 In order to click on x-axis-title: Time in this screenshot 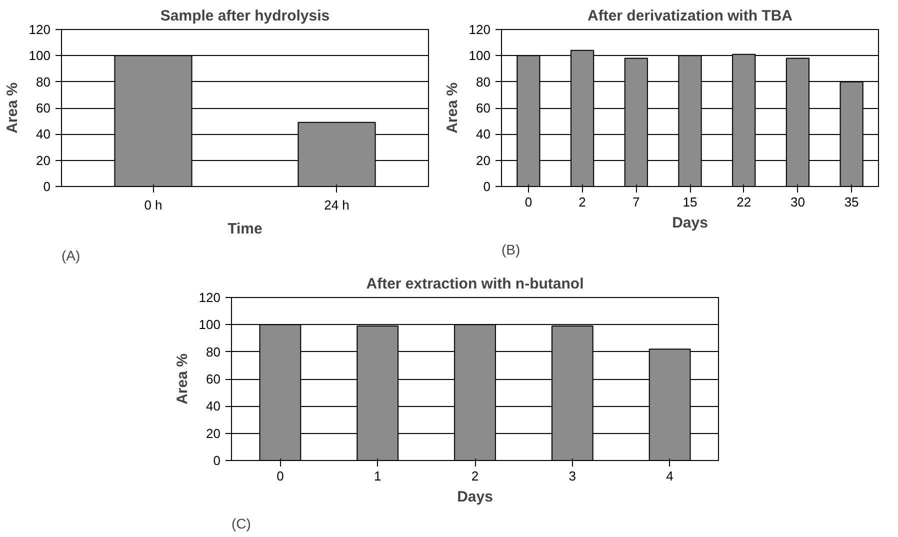, I will do `click(245, 229)`.